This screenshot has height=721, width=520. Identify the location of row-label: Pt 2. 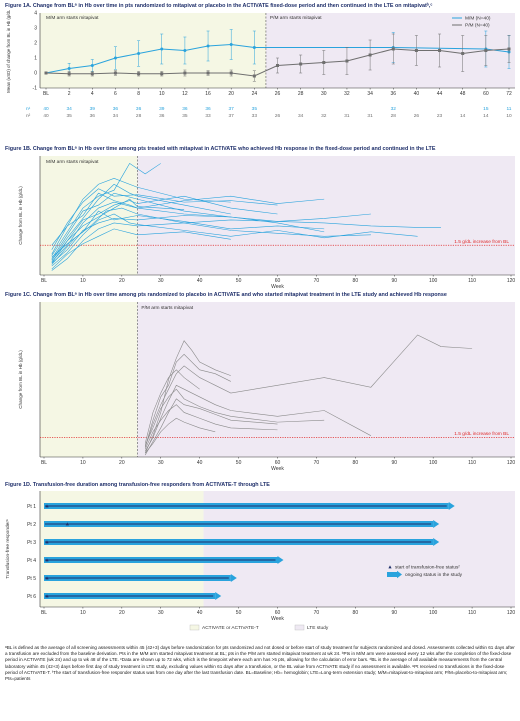
(31, 525).